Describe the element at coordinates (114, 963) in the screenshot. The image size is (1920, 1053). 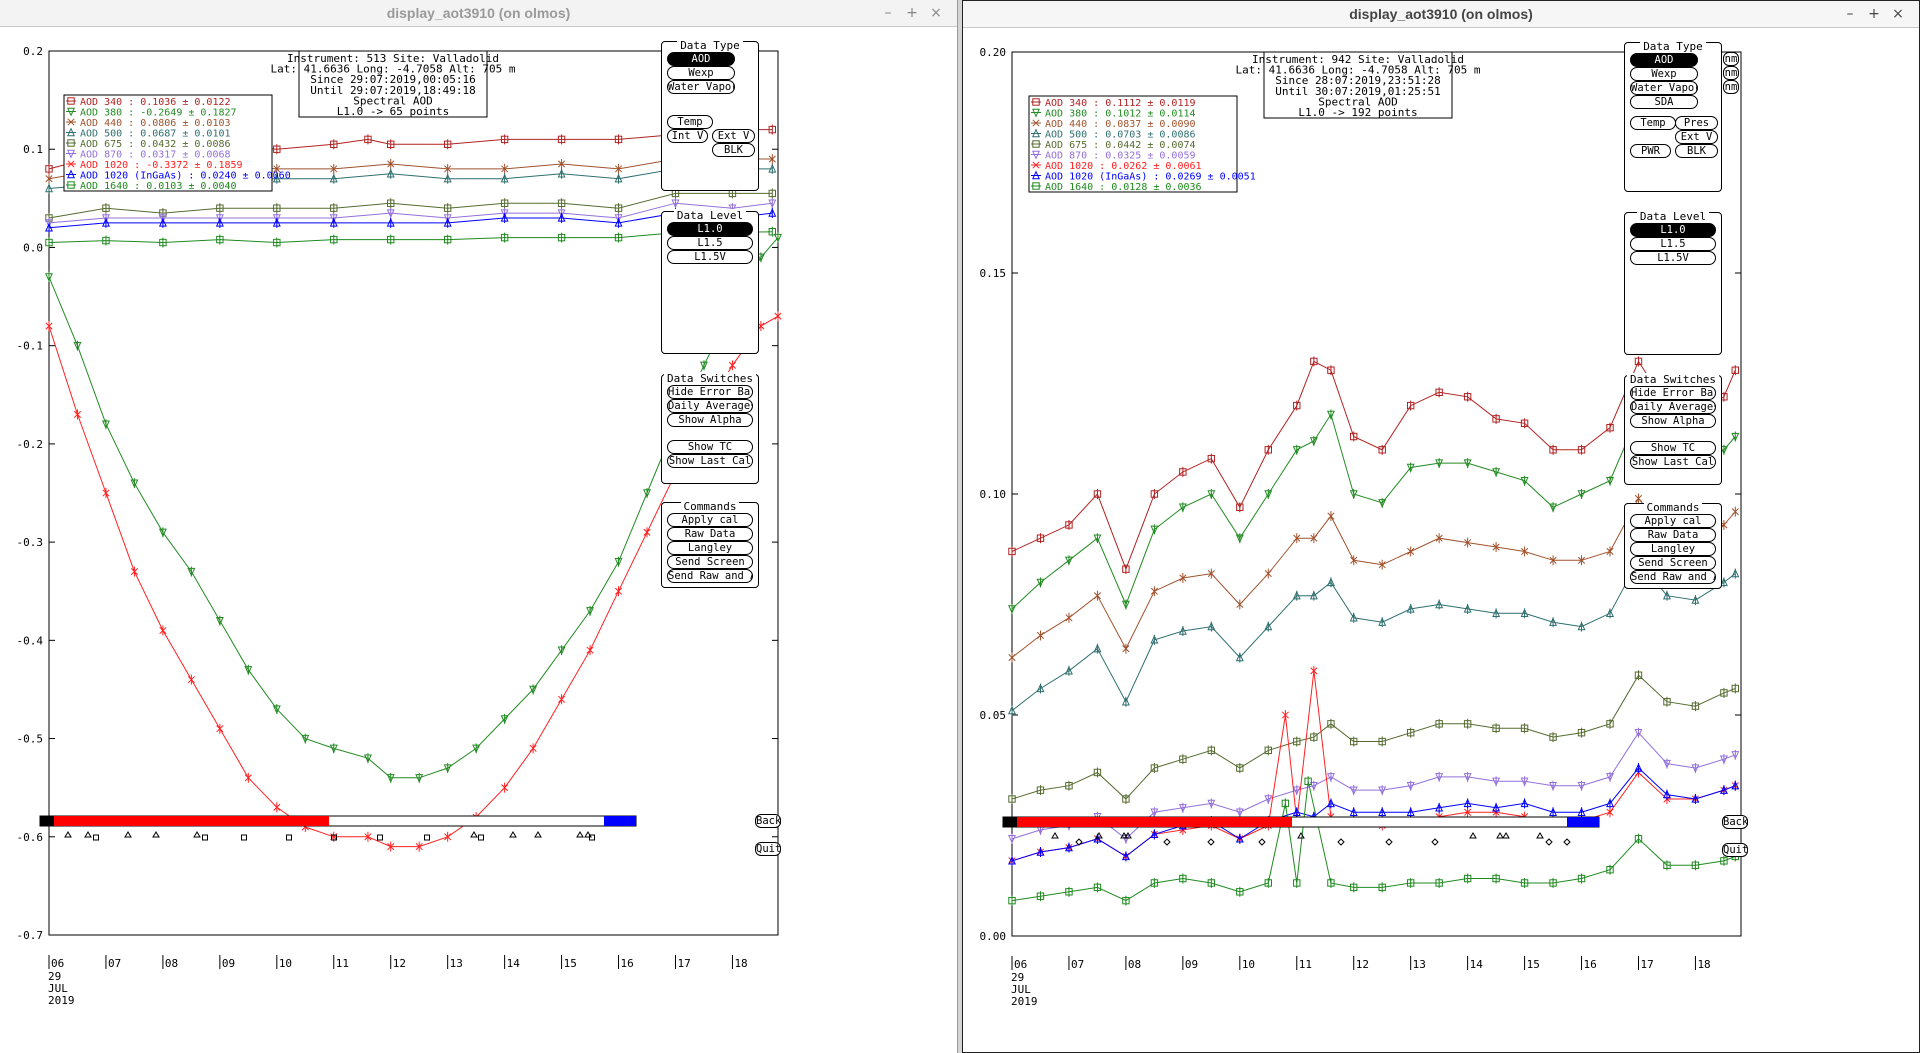
I see `x-tick-label: 07` at that location.